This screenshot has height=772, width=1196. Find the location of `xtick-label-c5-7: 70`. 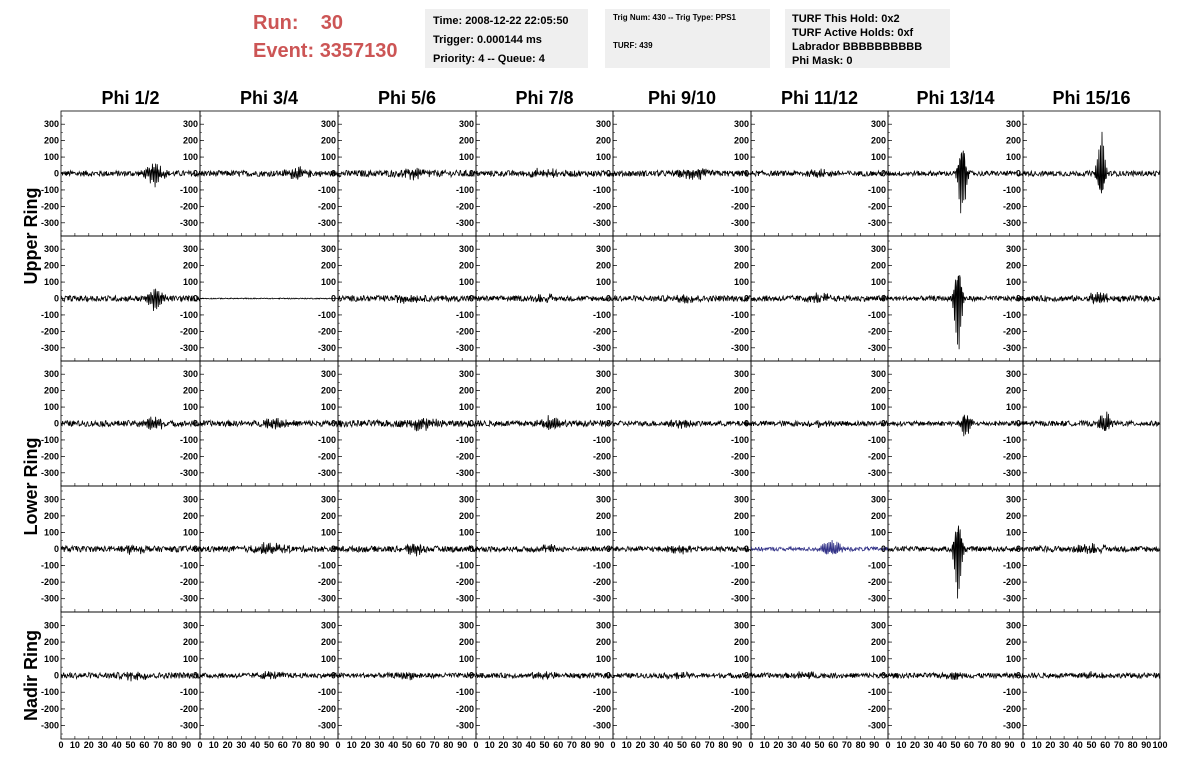

xtick-label-c5-7: 70 is located at coordinates (847, 745).